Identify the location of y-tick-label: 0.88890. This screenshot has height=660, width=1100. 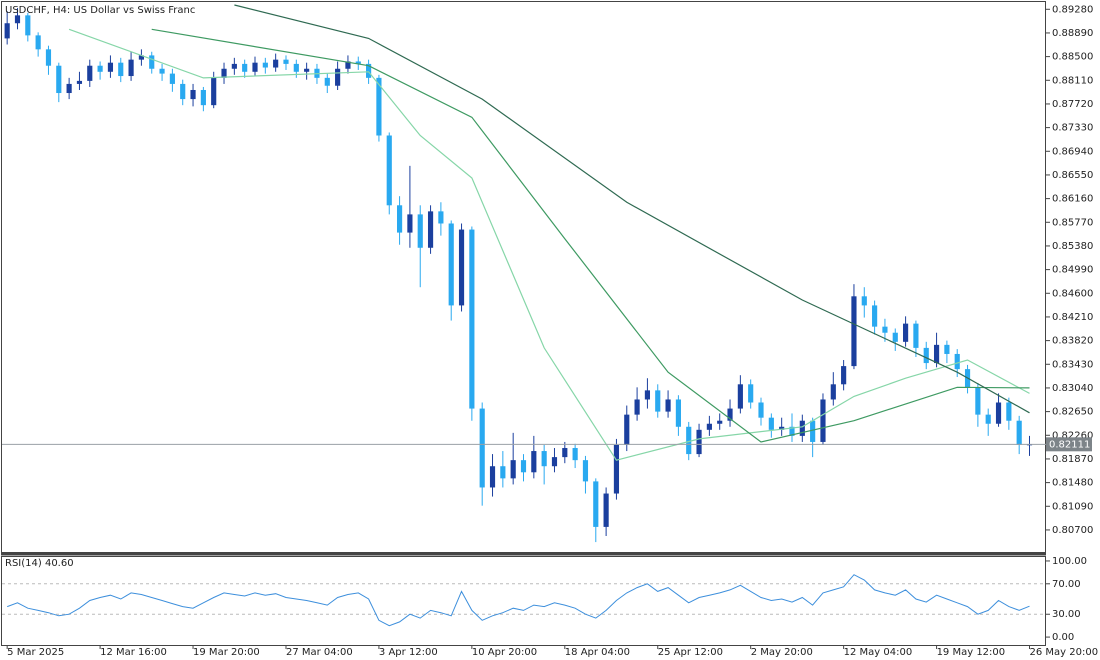
(1072, 33).